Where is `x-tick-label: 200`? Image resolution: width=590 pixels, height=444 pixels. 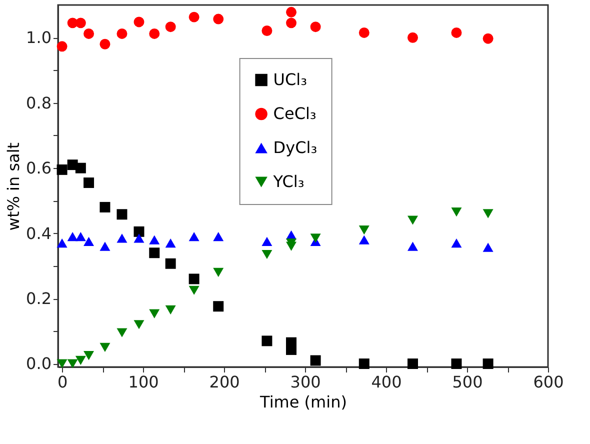 x-tick-label: 200 is located at coordinates (224, 382).